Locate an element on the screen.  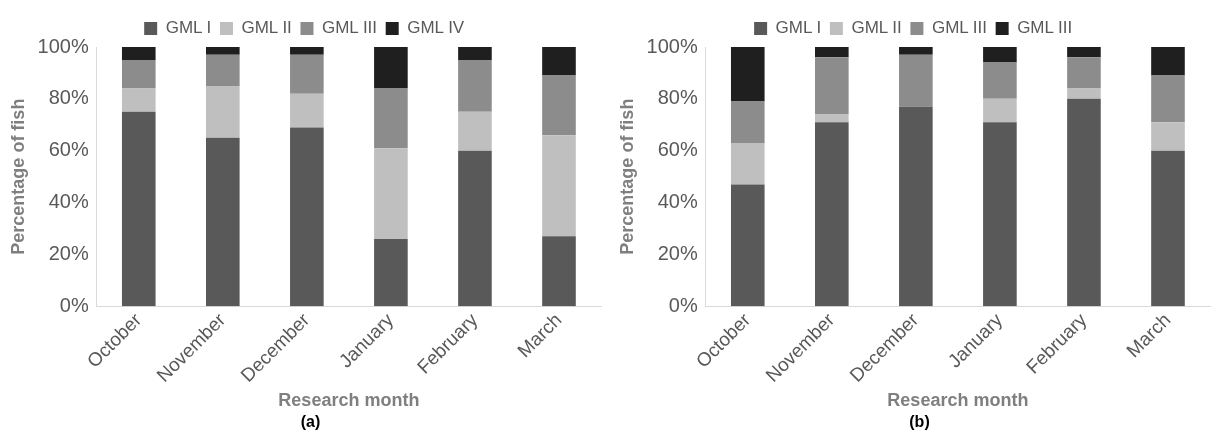
legend-label: GML IV is located at coordinates (436, 28).